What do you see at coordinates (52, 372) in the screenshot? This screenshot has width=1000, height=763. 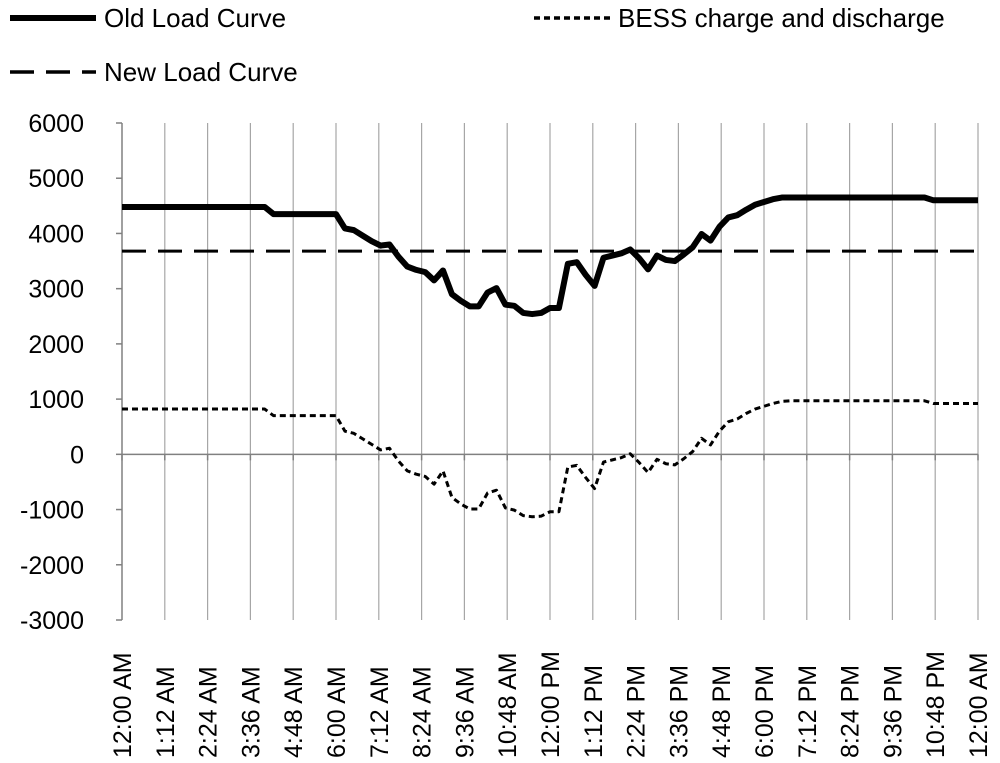 I see `y-axis-tick-labels: 6000 5000 4000 3000 2000 1000 0 -1000 -2000 -3000` at bounding box center [52, 372].